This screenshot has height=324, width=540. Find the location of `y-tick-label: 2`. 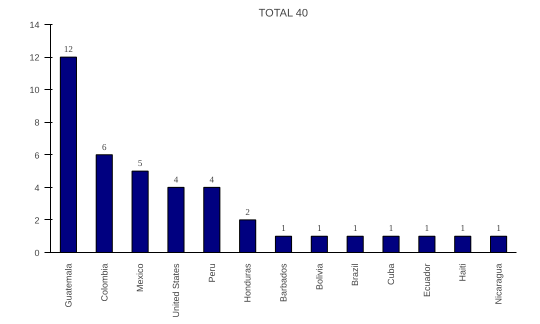

y-tick-label: 2 is located at coordinates (37, 220).